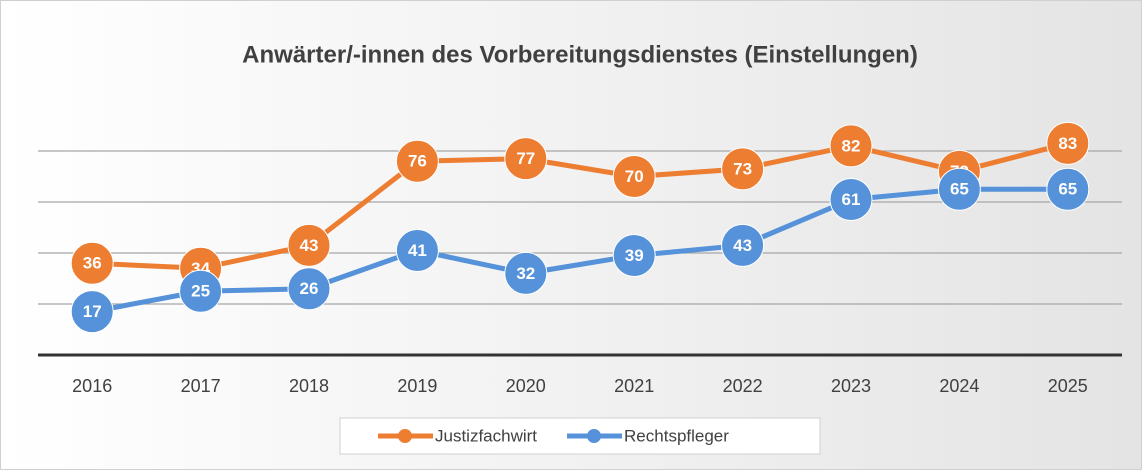 The height and width of the screenshot is (470, 1142). I want to click on x-tick-label: 2019, so click(417, 386).